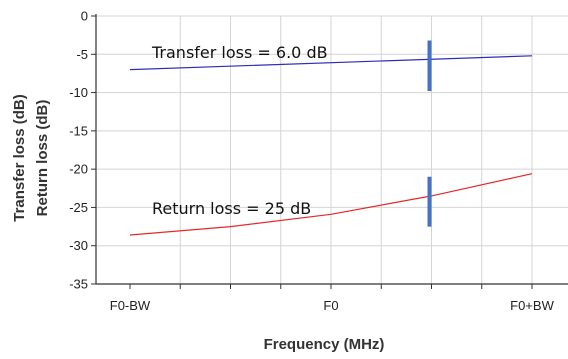  Describe the element at coordinates (78, 92) in the screenshot. I see `y-tick-label: -10` at that location.